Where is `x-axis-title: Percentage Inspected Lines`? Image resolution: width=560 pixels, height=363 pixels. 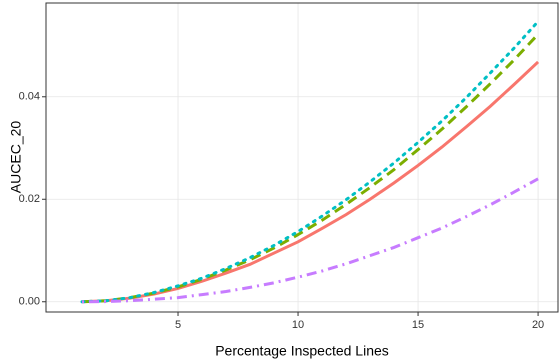
x-axis-title: Percentage Inspected Lines is located at coordinates (302, 351).